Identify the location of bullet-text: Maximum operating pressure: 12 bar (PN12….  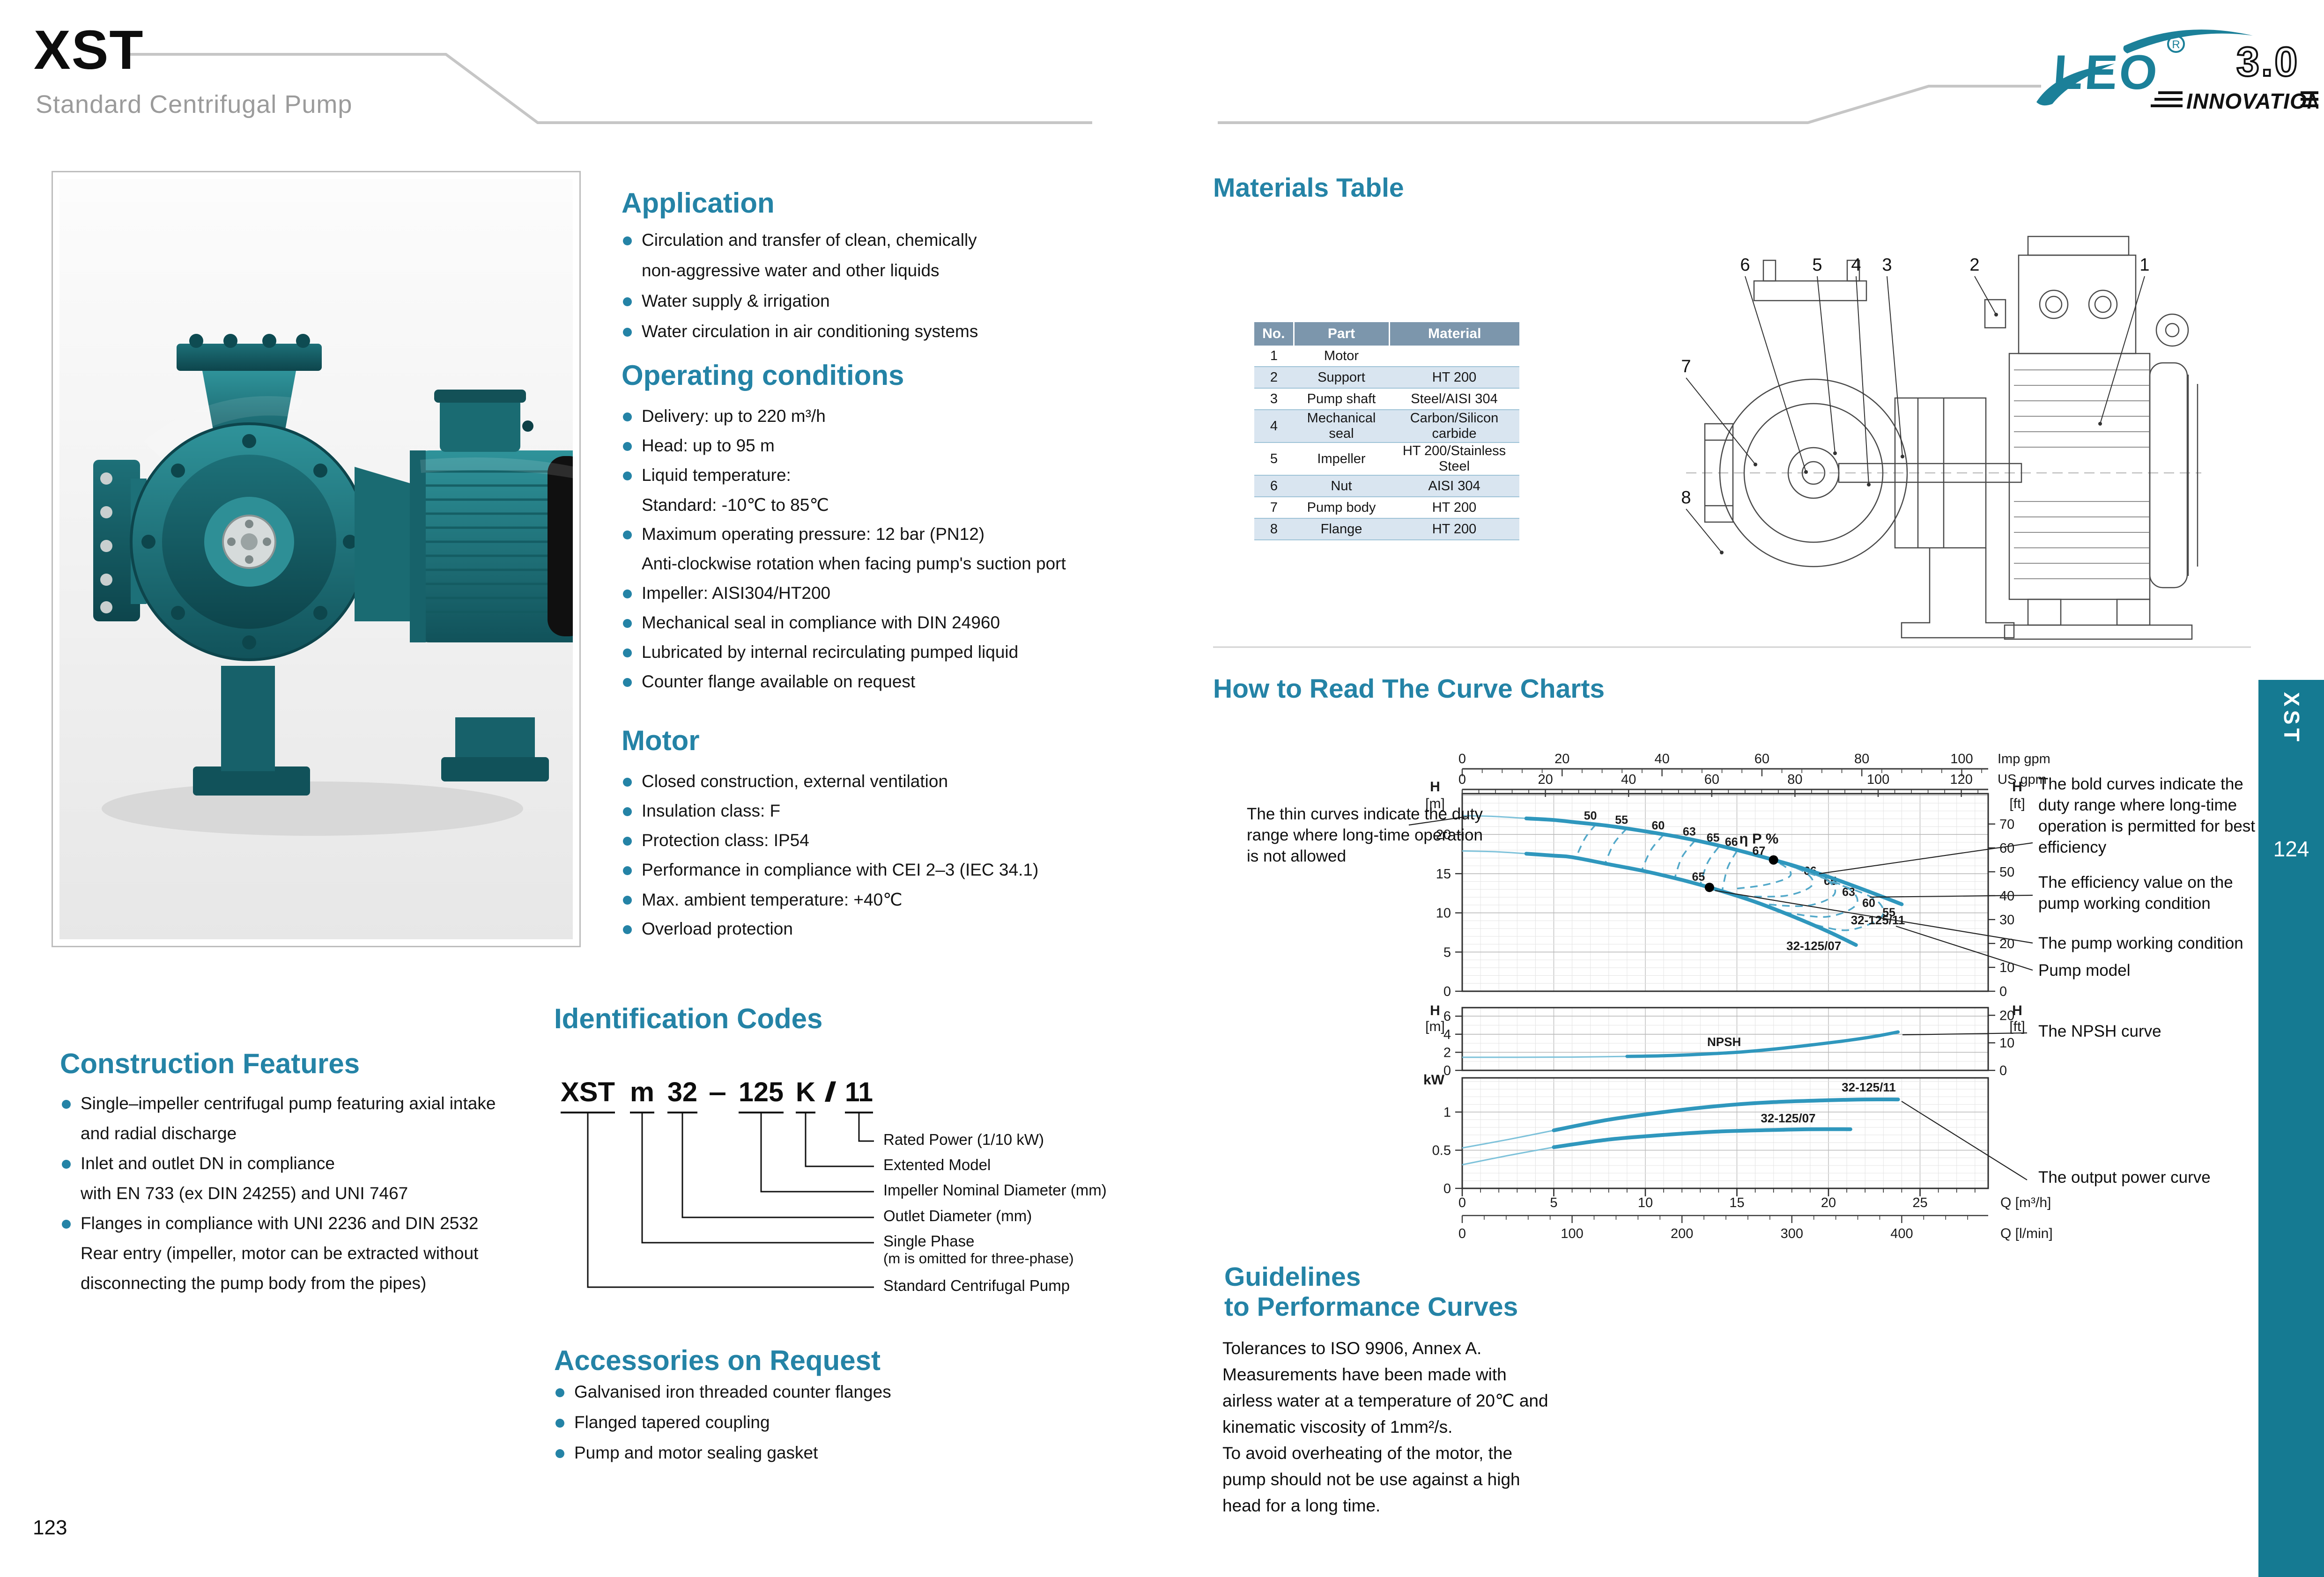
(814, 534).